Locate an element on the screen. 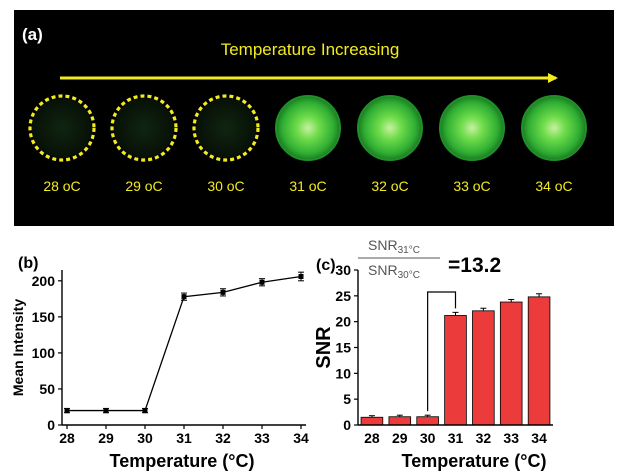 The image size is (629, 476). panel-b-y-ticks: 0 50 100 150 200 is located at coordinates (47, 353).